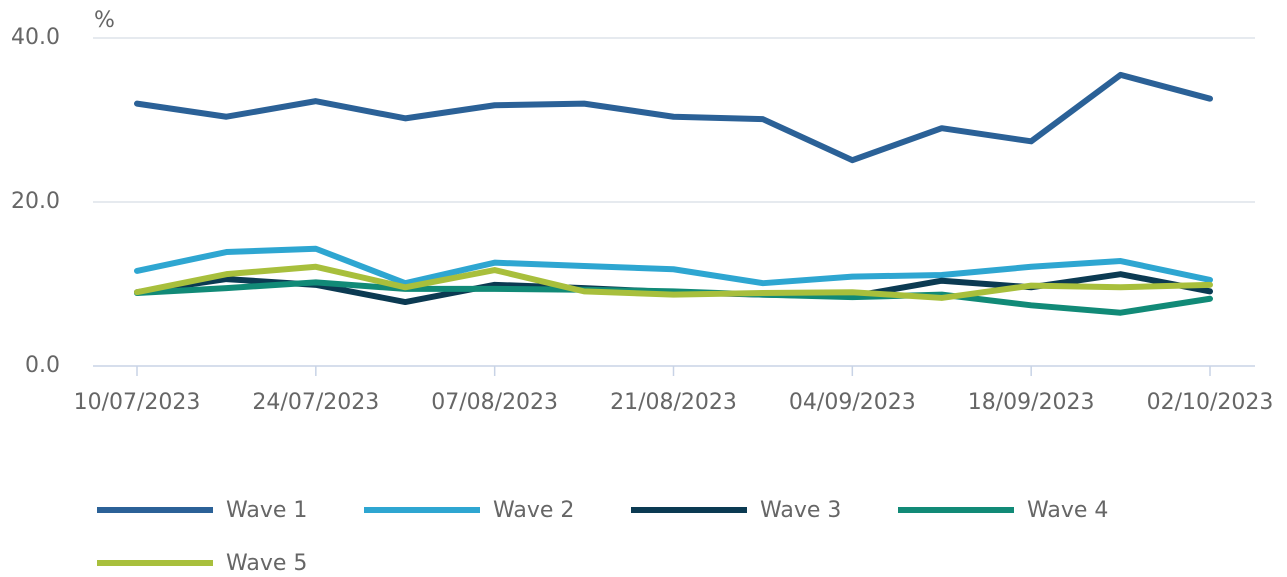 The height and width of the screenshot is (577, 1287). What do you see at coordinates (35, 201) in the screenshot?
I see `y-tick-label: 20.0` at bounding box center [35, 201].